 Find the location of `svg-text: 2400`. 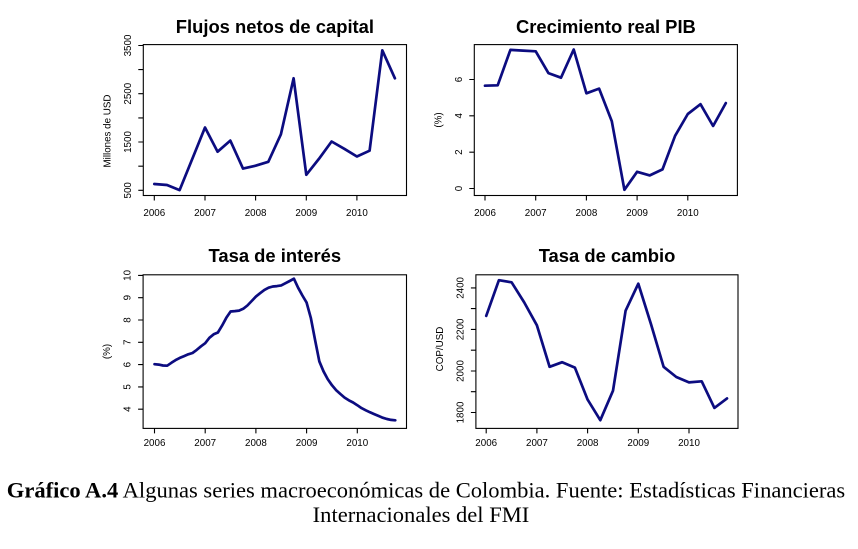

svg-text: 2400 is located at coordinates (460, 287).